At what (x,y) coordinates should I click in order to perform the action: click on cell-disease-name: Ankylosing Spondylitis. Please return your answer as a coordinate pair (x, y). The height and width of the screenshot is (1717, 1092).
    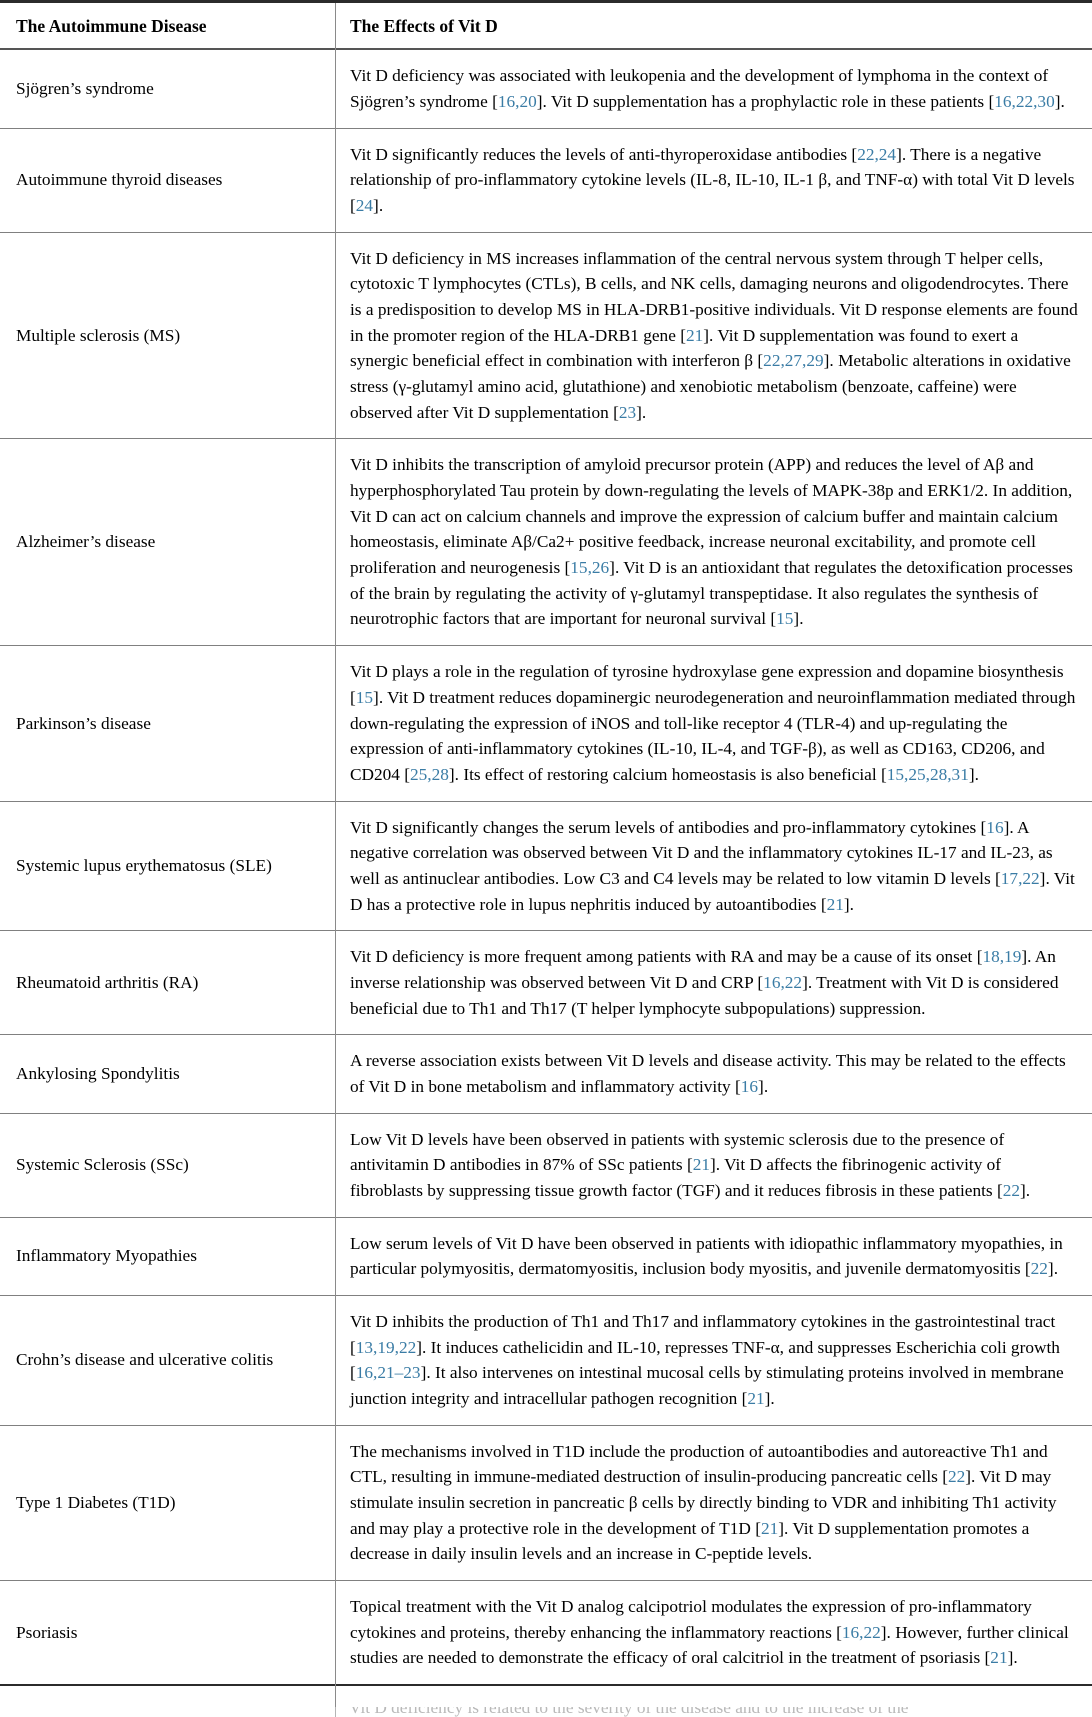
    Looking at the image, I should click on (168, 1074).